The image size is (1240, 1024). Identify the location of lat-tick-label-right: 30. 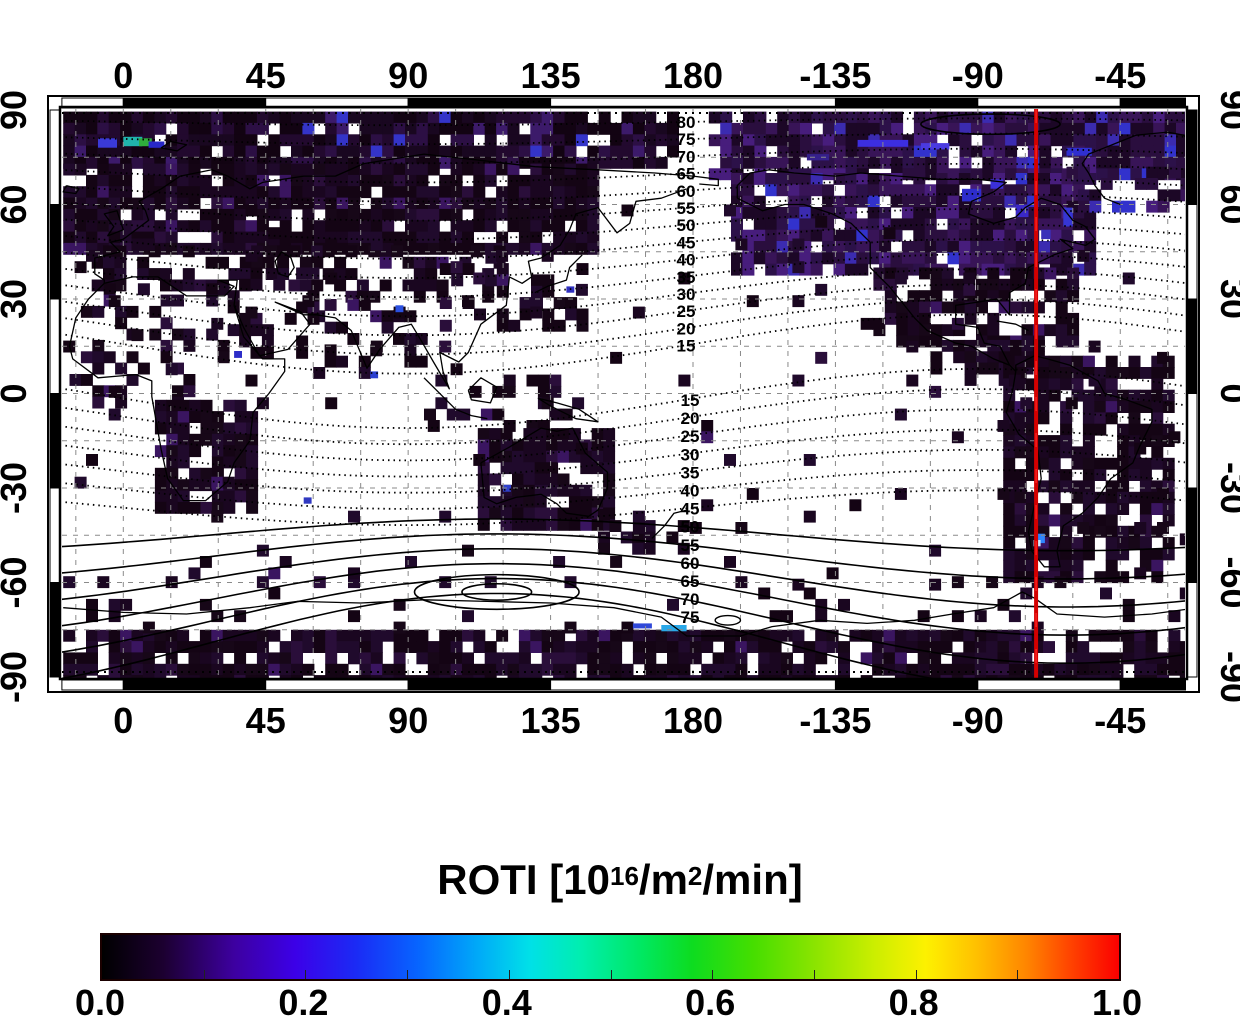
(1226, 299).